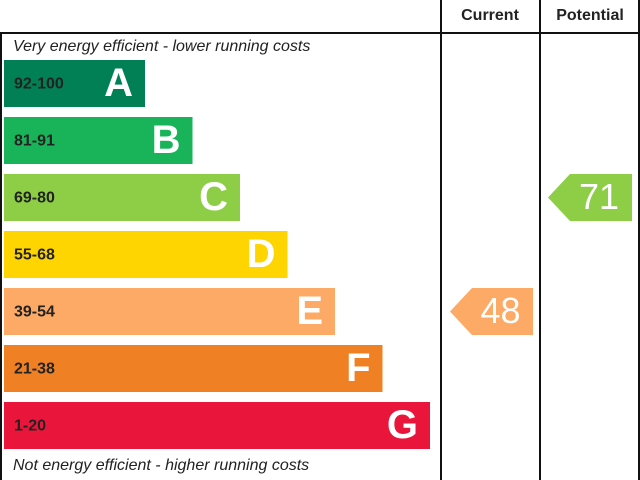 This screenshot has height=480, width=640. Describe the element at coordinates (34, 369) in the screenshot. I see `band-range: 21-38` at that location.